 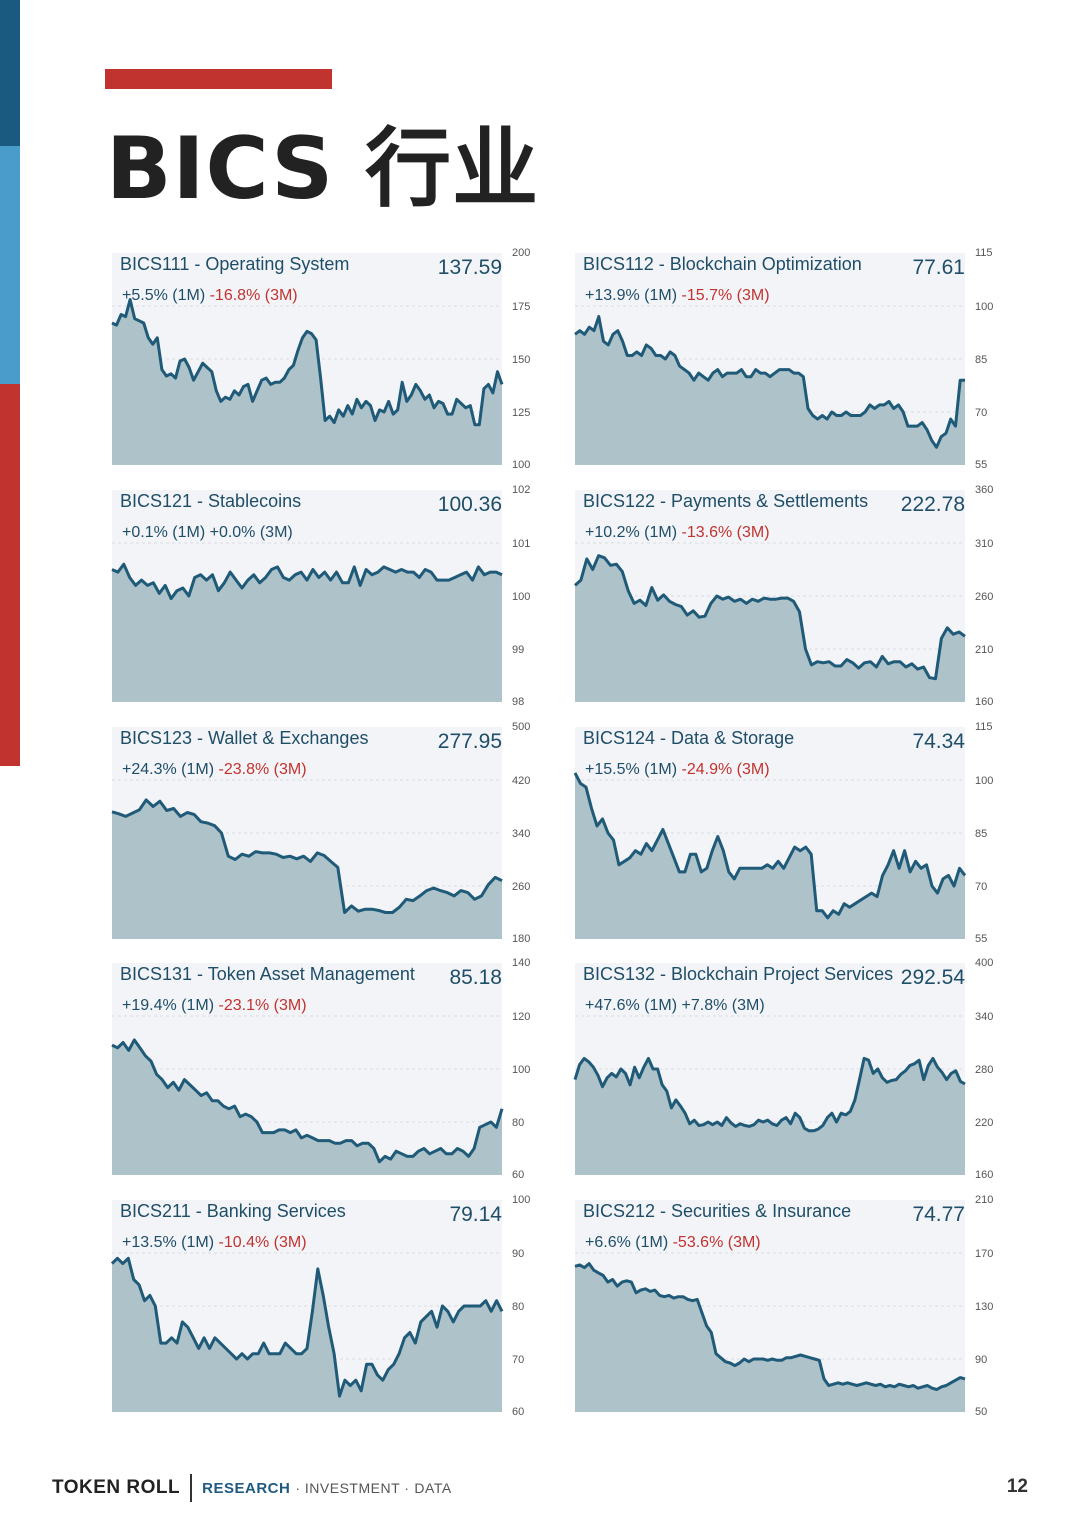 What do you see at coordinates (469, 504) in the screenshot?
I see `chart-value: 100.36` at bounding box center [469, 504].